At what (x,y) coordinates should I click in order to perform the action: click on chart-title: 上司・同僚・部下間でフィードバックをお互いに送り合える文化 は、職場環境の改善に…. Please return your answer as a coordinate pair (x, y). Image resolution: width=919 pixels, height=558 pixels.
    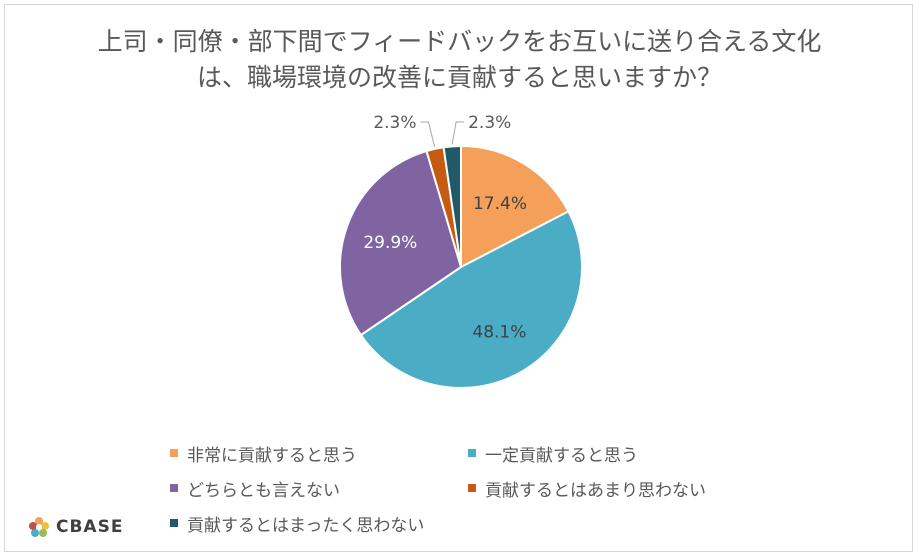
    Looking at the image, I should click on (459, 60).